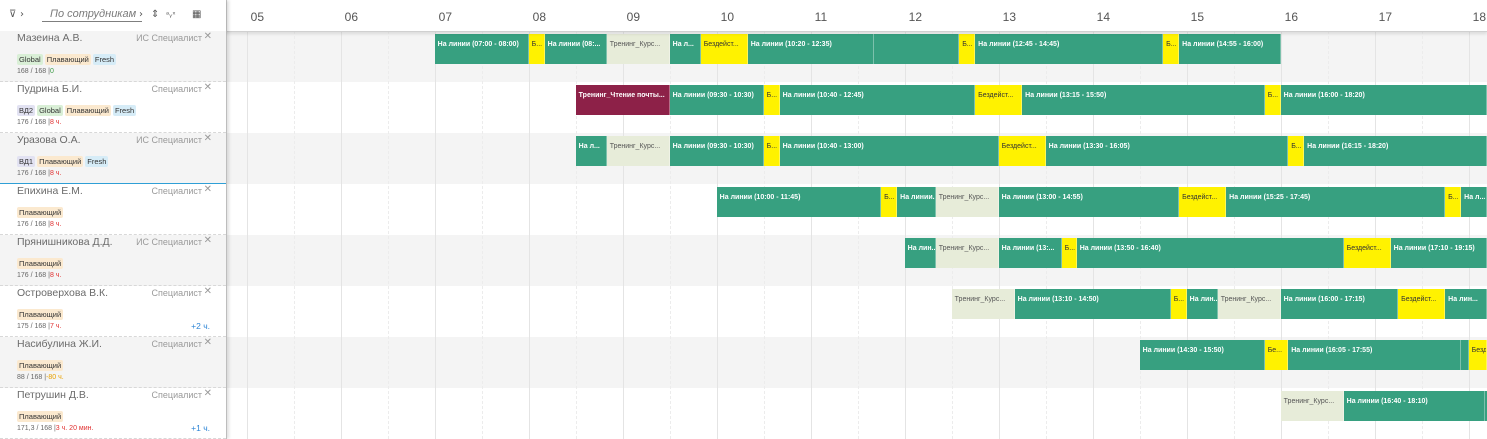  I want to click on shift-block: На линии (16:00 - 18:20), so click(1383, 100).